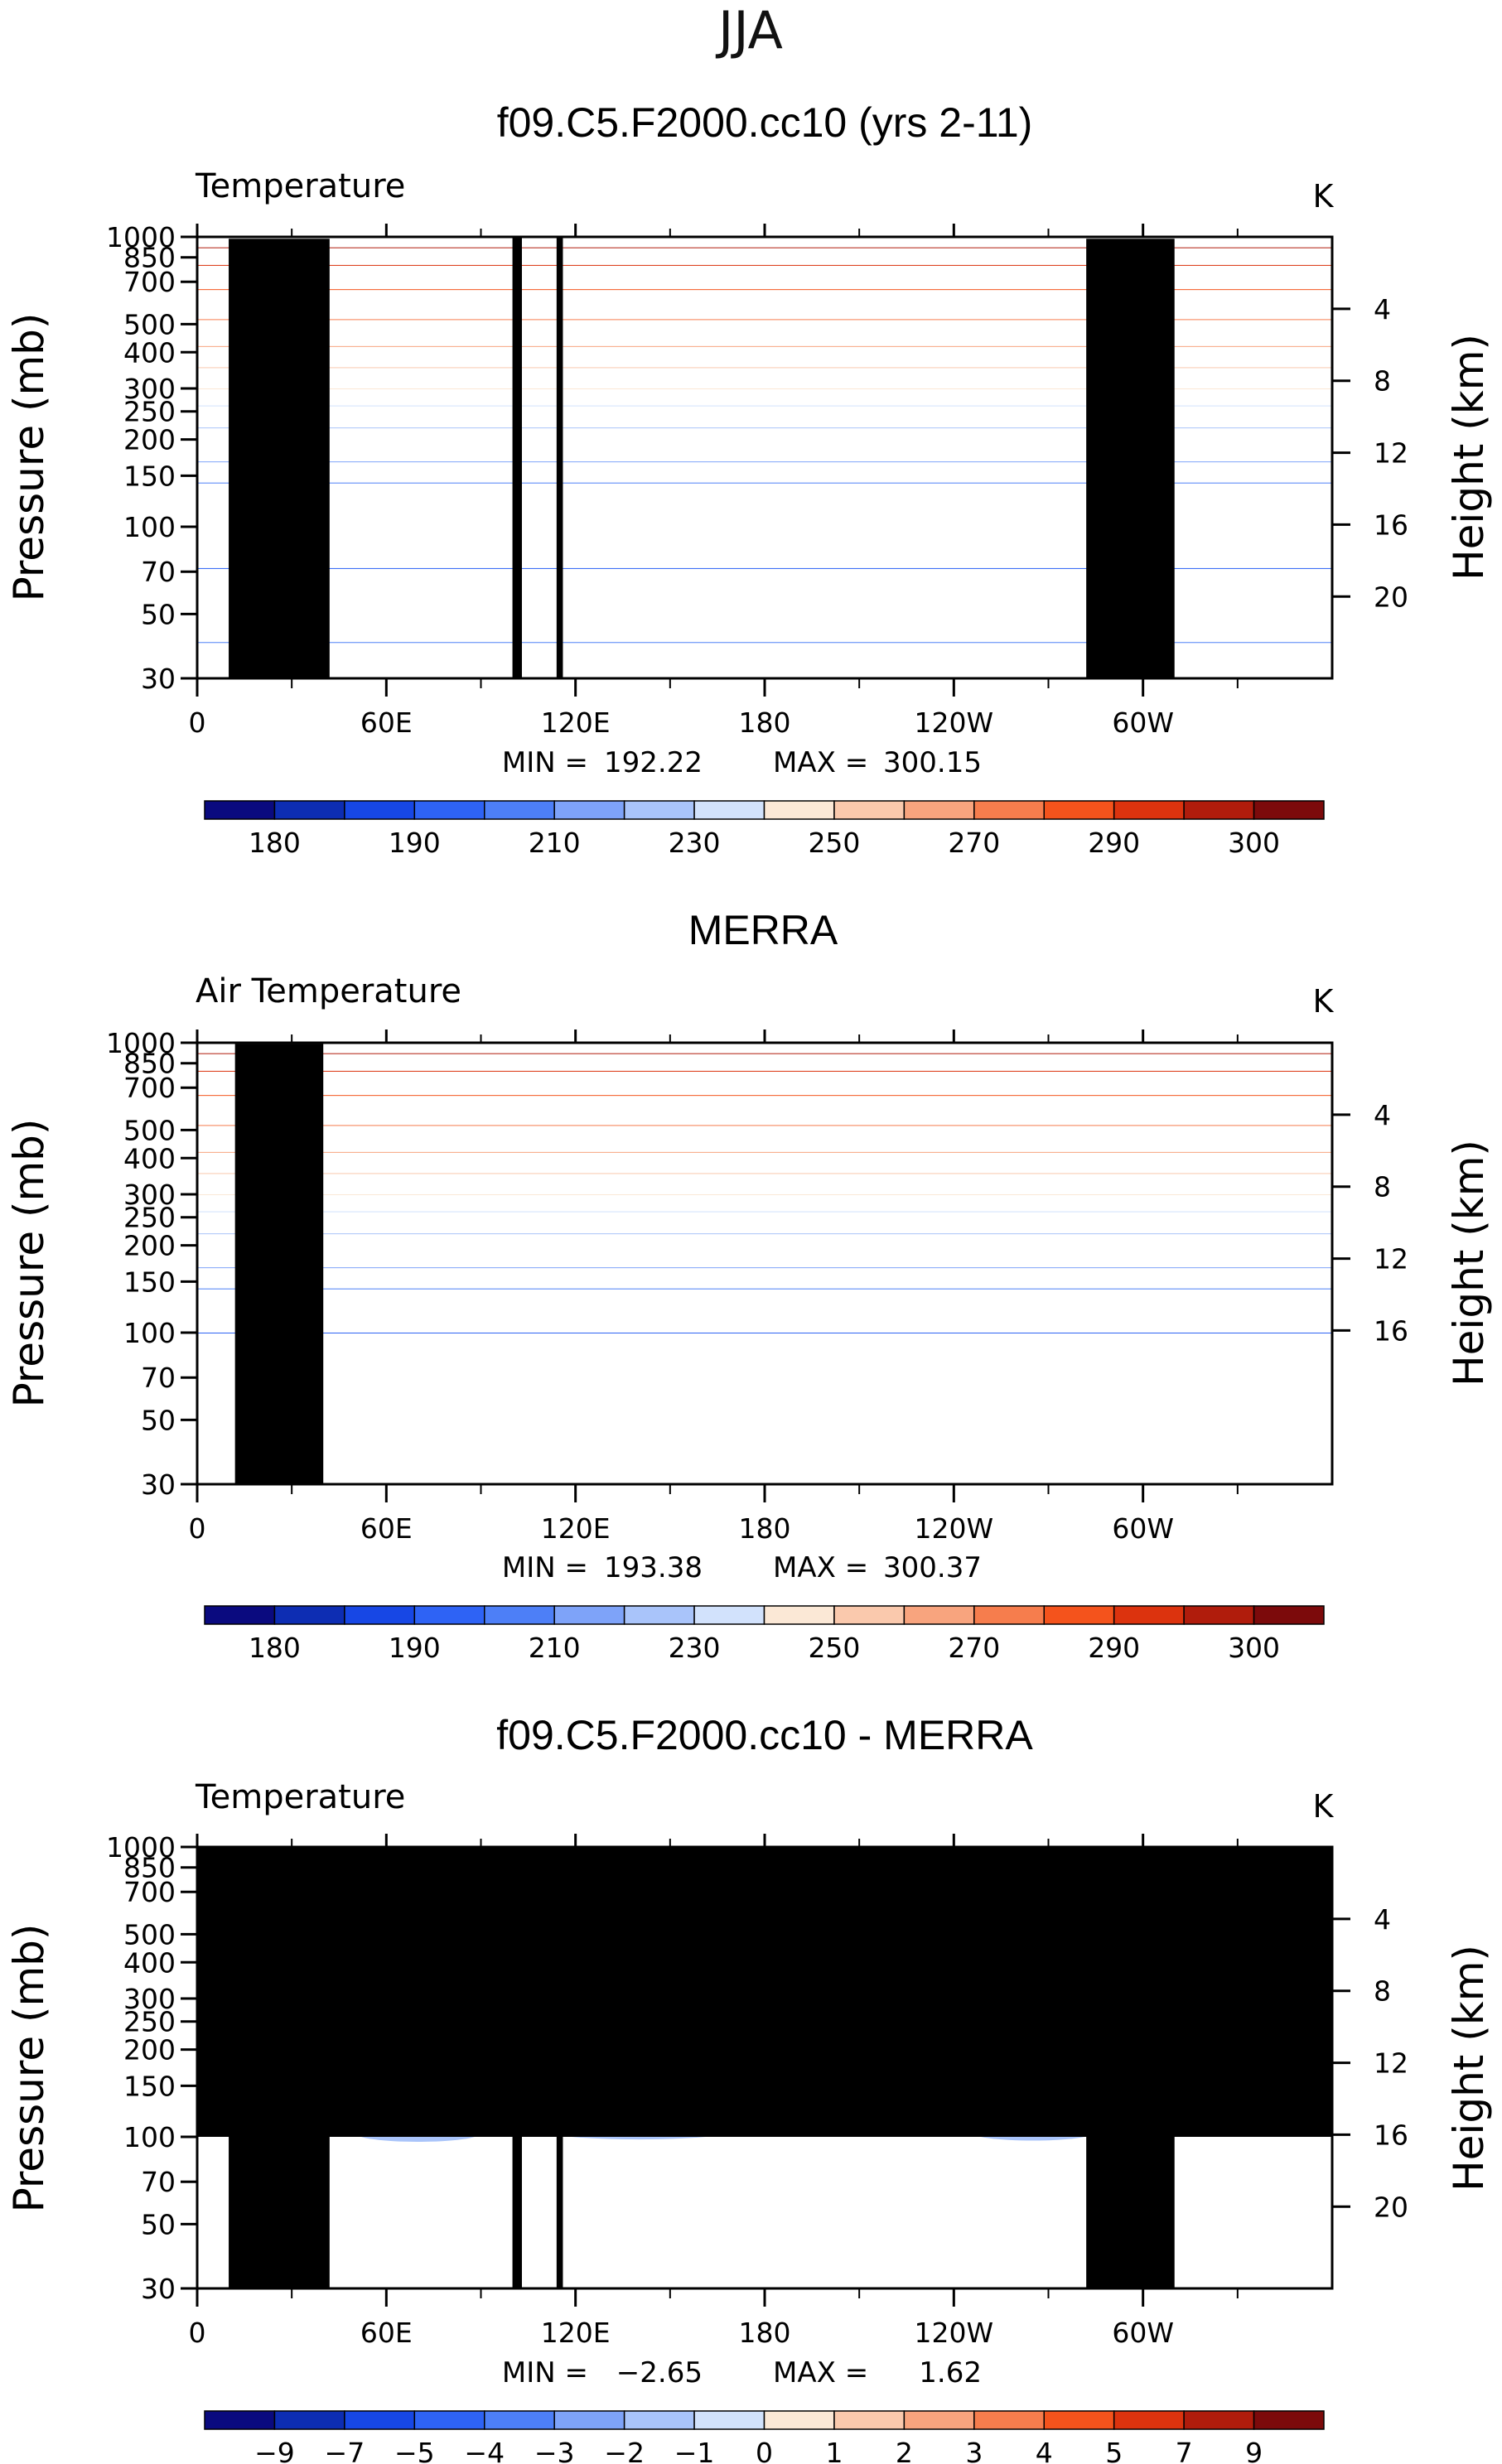 This screenshot has height=2464, width=1502. I want to click on colorbar-label: 0, so click(764, 2450).